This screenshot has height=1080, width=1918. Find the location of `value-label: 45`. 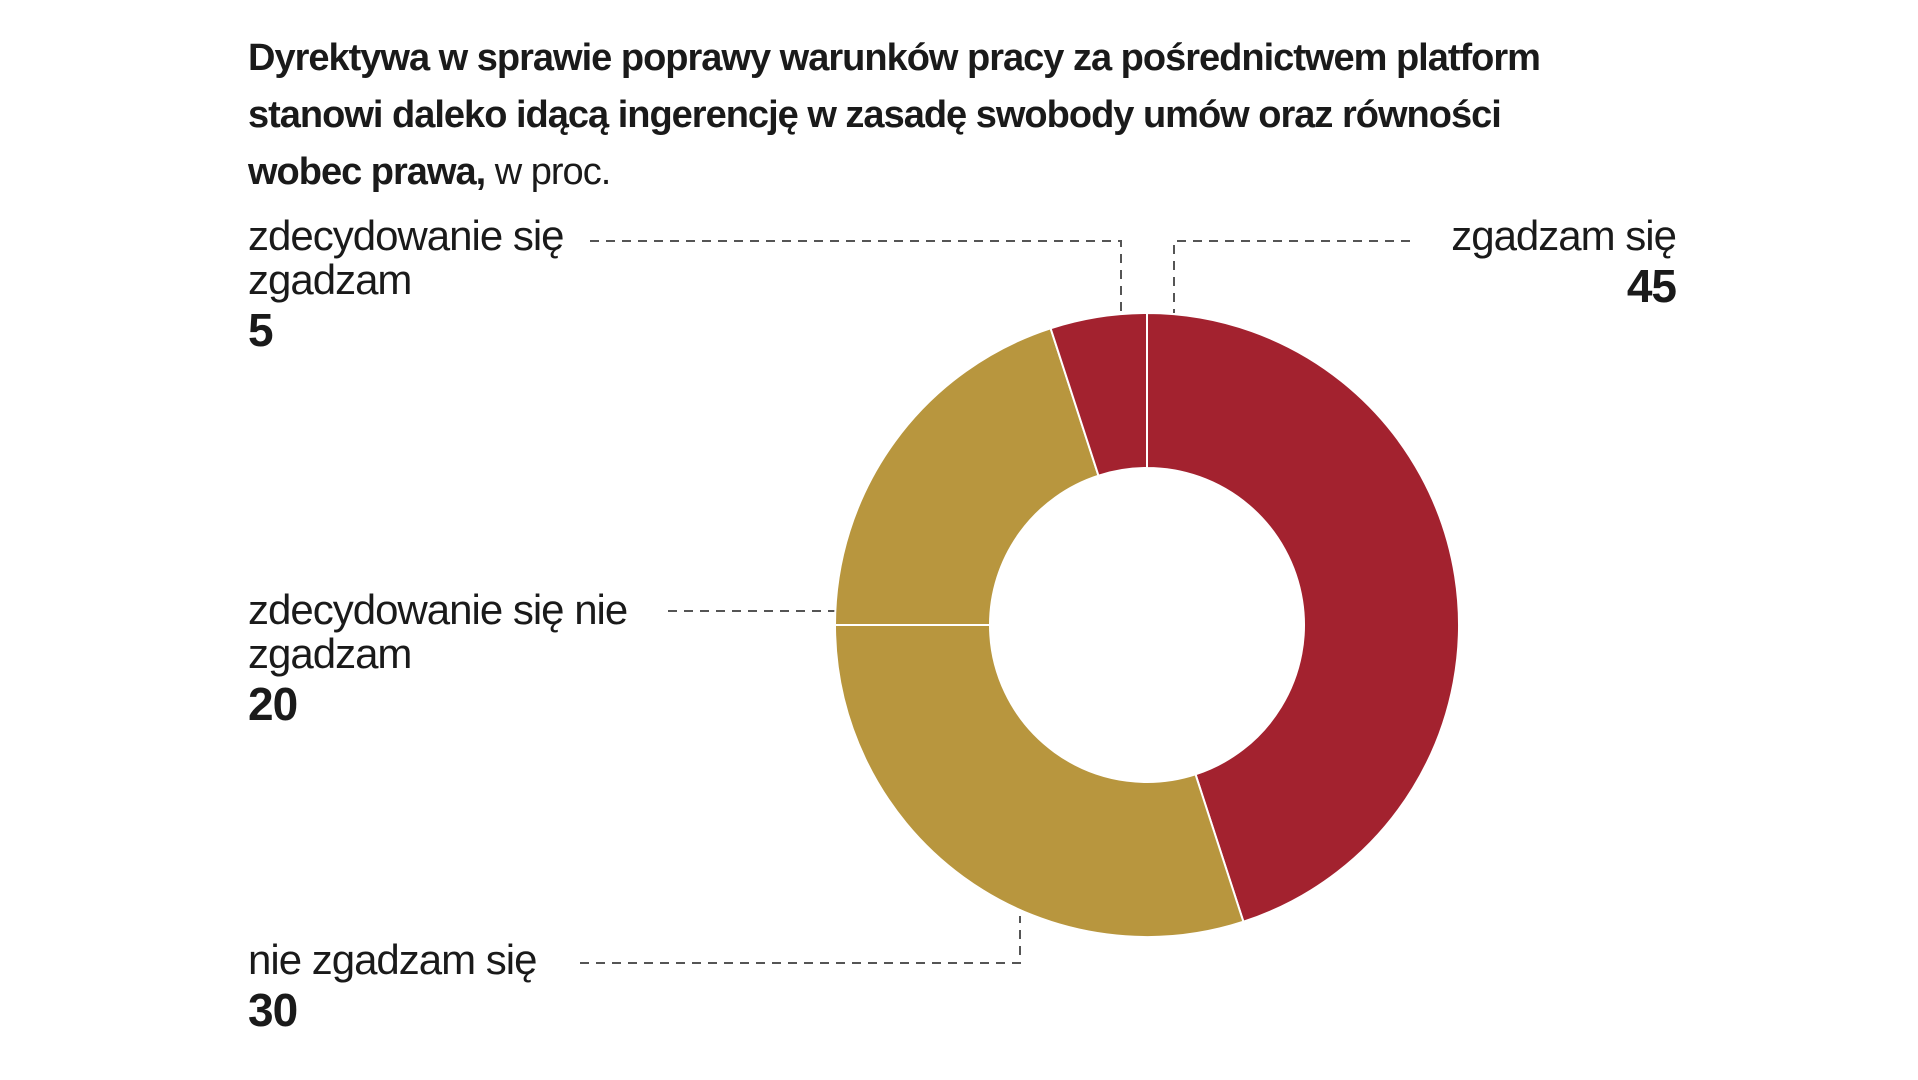

value-label: 45 is located at coordinates (1651, 286).